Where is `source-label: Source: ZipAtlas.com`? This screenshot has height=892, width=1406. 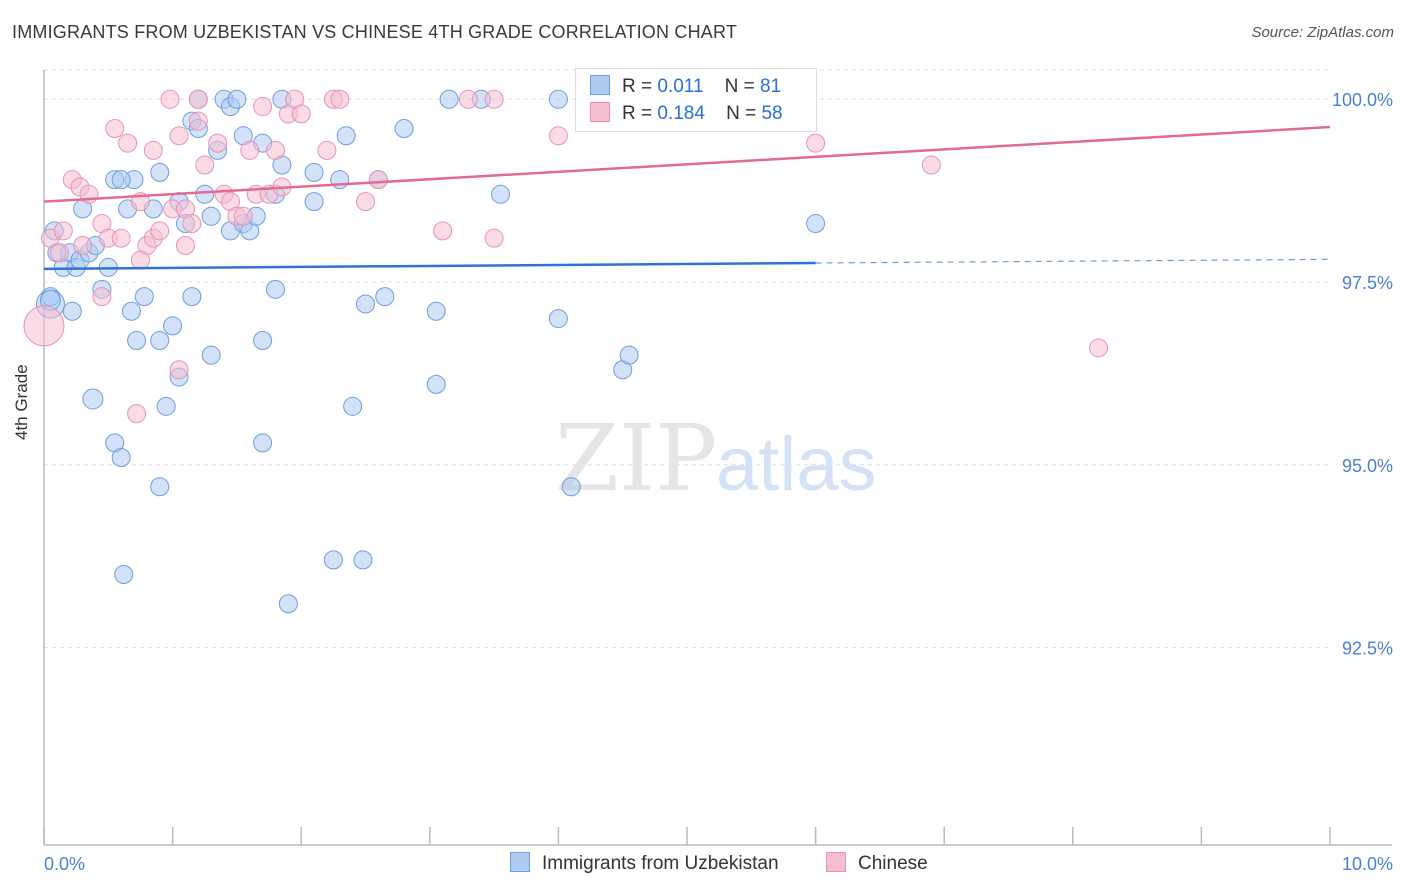 source-label: Source: ZipAtlas.com is located at coordinates (1322, 32).